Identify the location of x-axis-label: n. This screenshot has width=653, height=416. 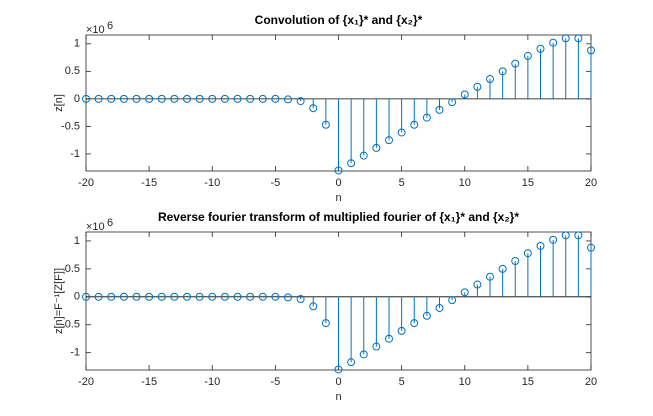
(338, 198).